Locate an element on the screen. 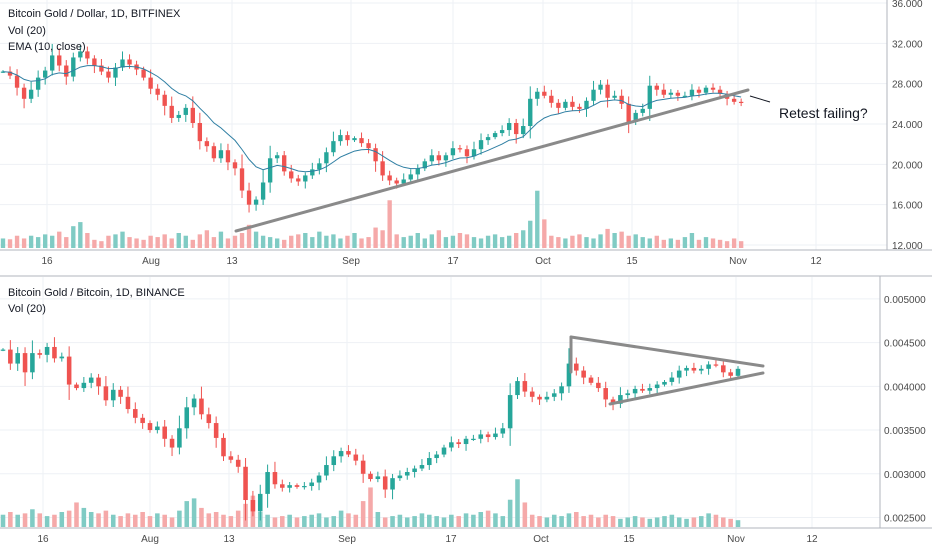  triangle-lower-line is located at coordinates (686, 388).